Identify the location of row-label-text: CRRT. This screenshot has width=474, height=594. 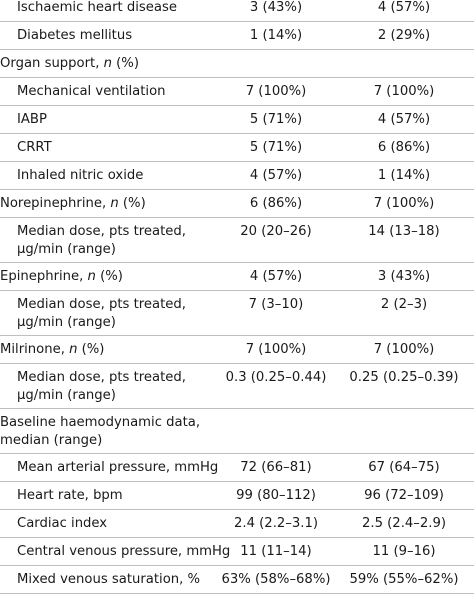
(34, 147).